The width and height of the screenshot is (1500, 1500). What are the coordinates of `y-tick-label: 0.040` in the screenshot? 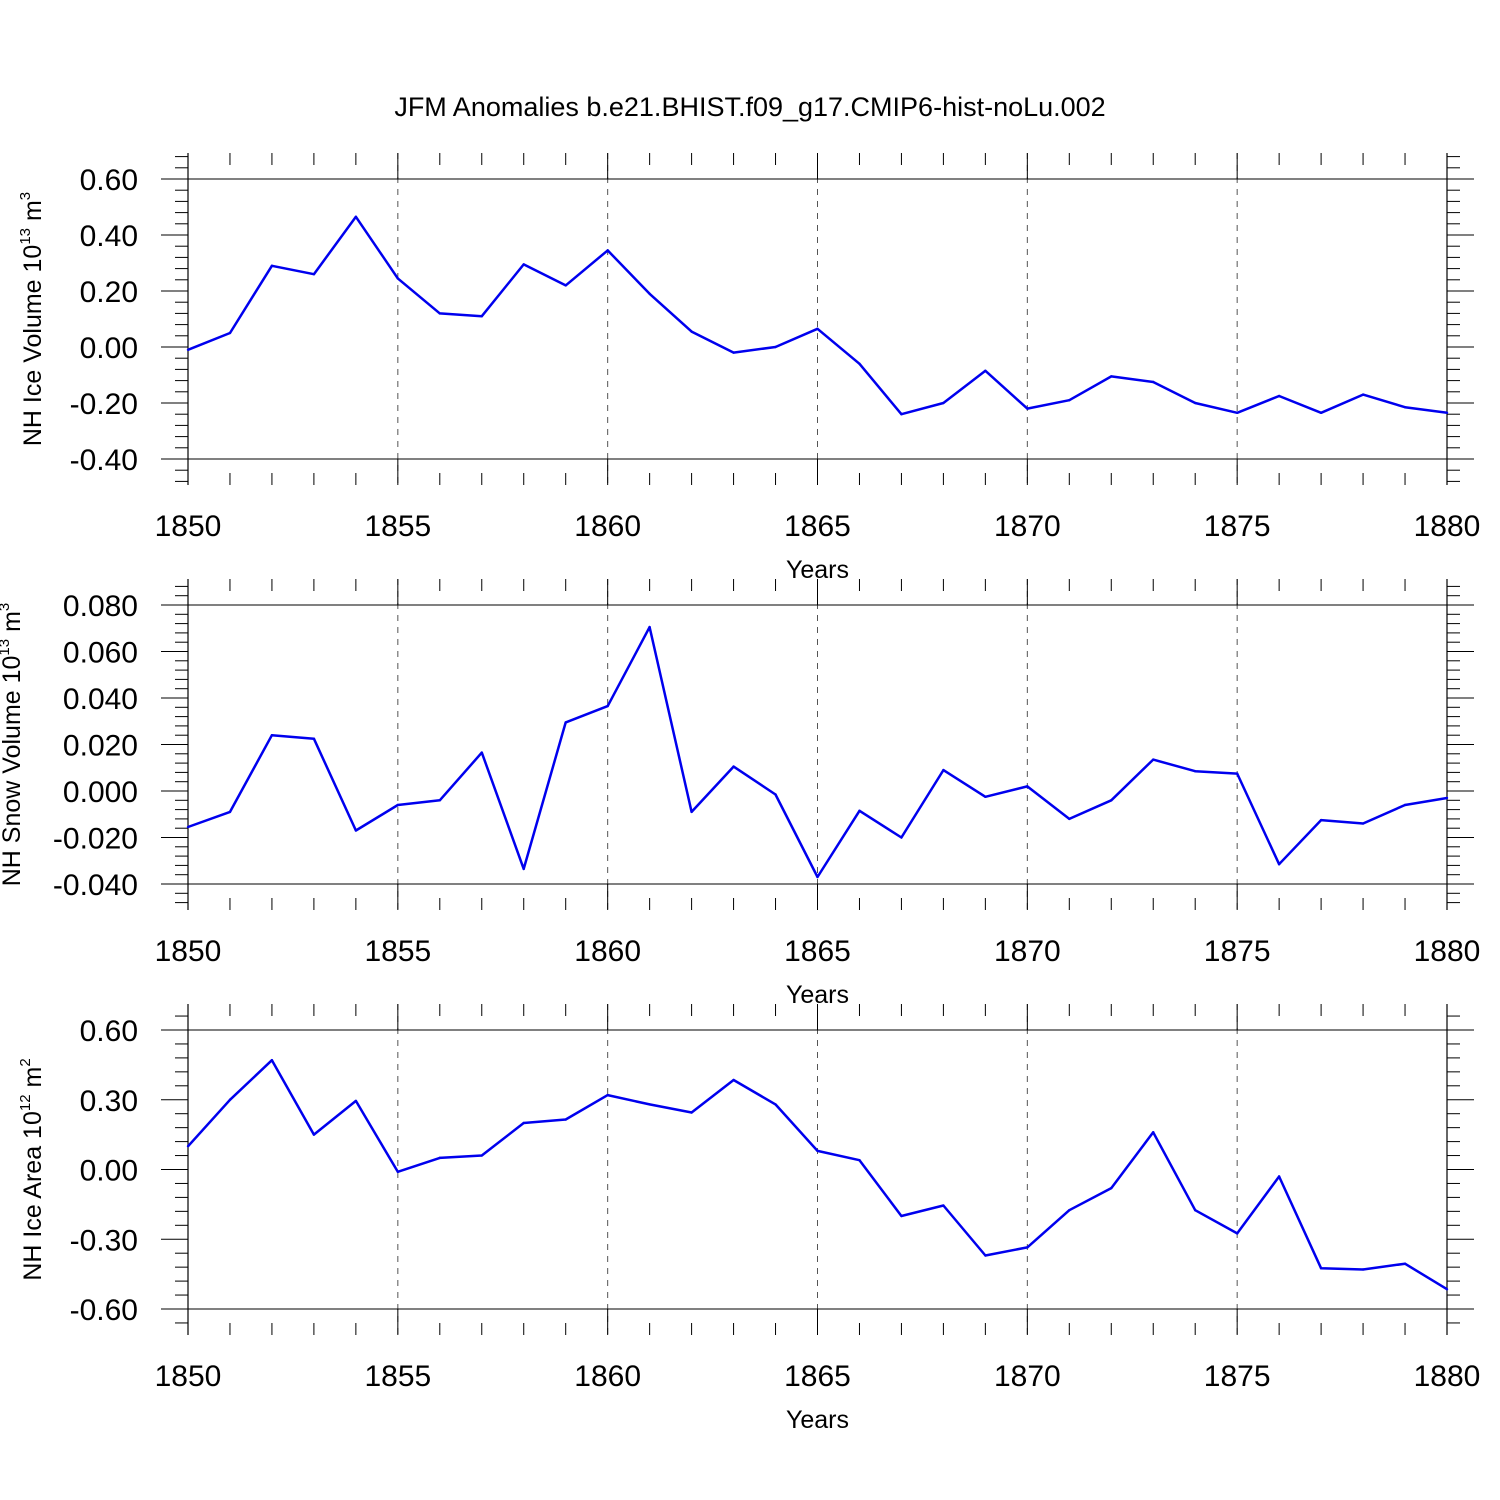 It's located at (100, 699).